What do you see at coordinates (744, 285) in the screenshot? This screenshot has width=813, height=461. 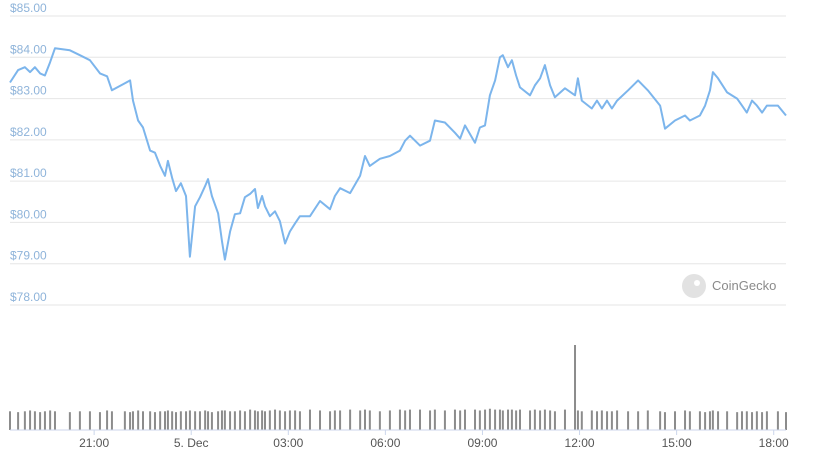 I see `watermark: CoinGecko` at bounding box center [744, 285].